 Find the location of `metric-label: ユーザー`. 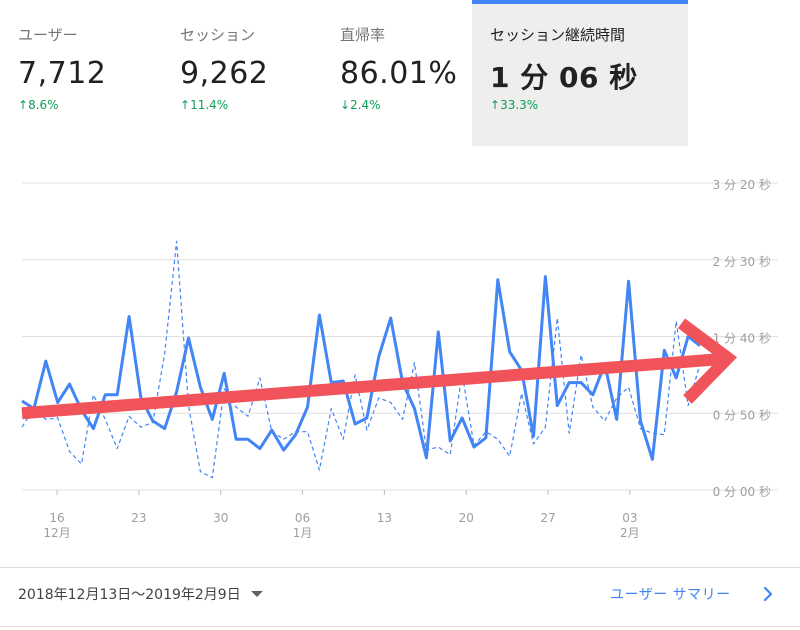

metric-label: ユーザー is located at coordinates (48, 35).